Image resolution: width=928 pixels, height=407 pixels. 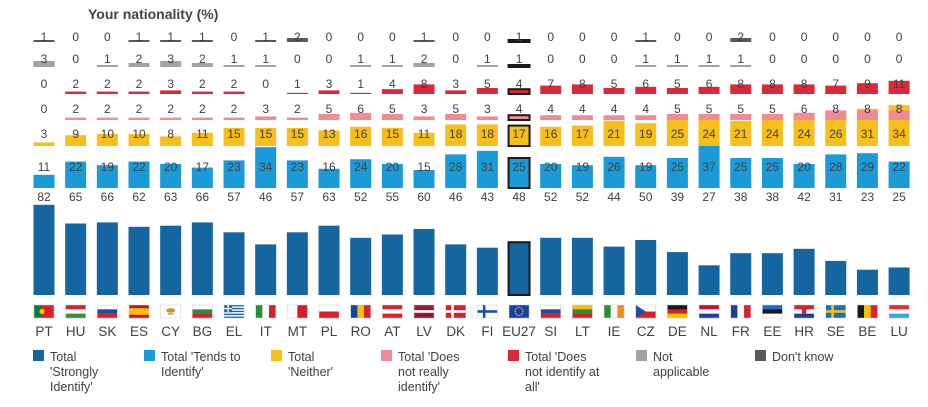 I want to click on value-label-total-does-not-identify-at-all-de: 5, so click(x=677, y=84).